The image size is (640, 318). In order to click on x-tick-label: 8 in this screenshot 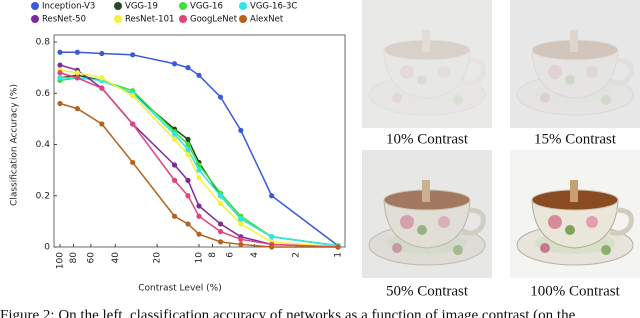, I will do `click(213, 255)`.